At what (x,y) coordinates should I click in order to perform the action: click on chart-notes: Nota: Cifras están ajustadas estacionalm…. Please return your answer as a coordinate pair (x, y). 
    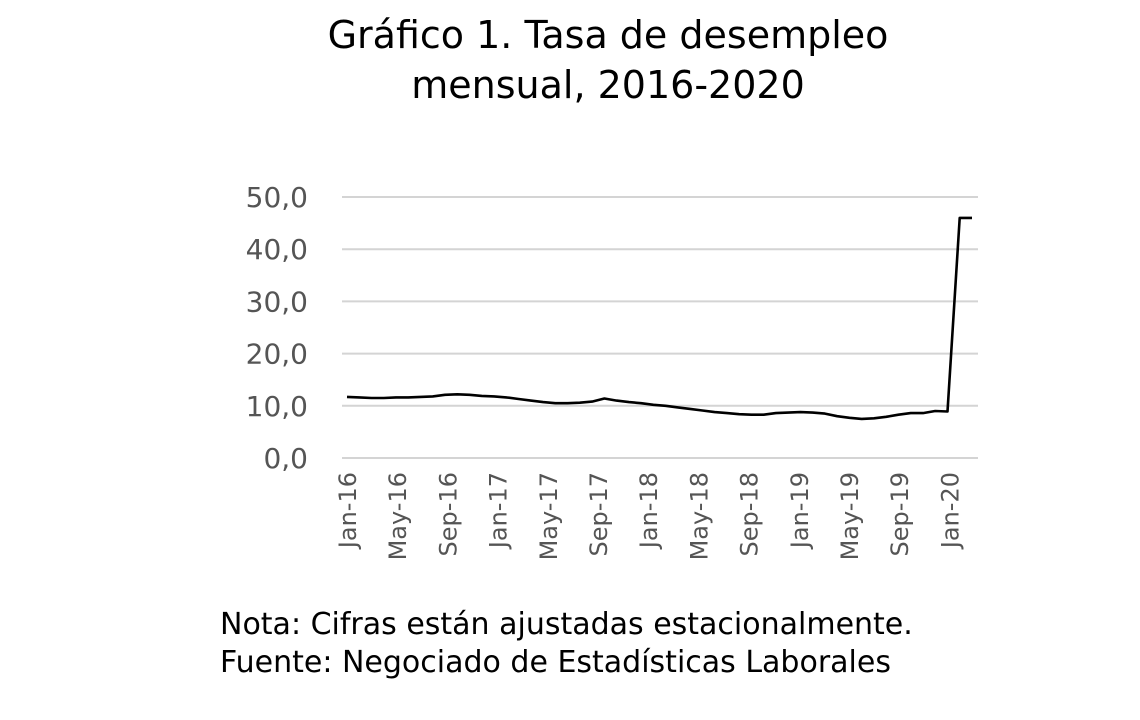
    Looking at the image, I should click on (566, 644).